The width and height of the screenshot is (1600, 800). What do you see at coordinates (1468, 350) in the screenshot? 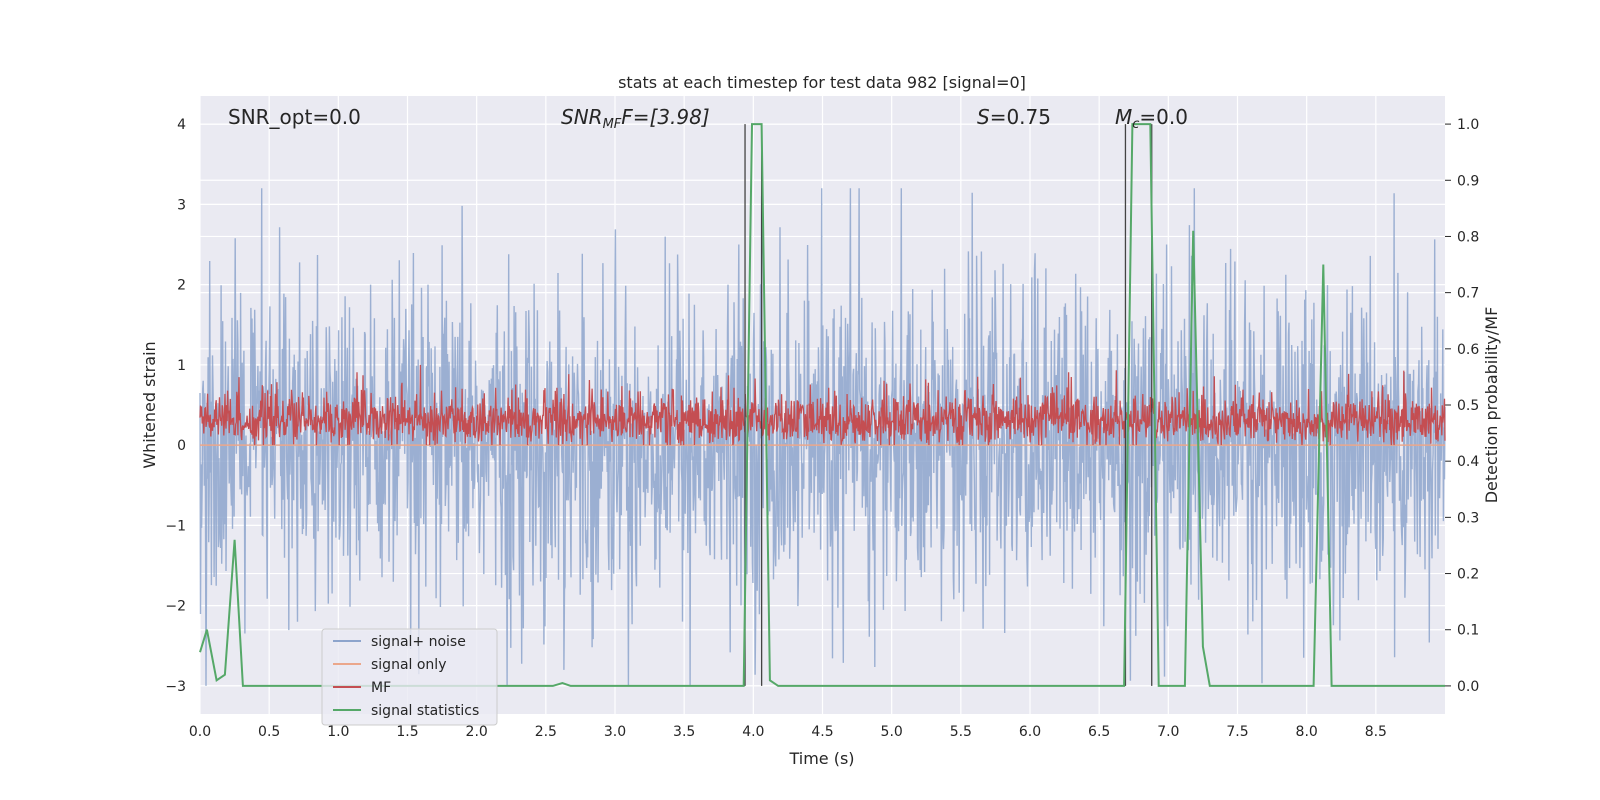
I see `y2-tick-label: 0.6` at bounding box center [1468, 350].